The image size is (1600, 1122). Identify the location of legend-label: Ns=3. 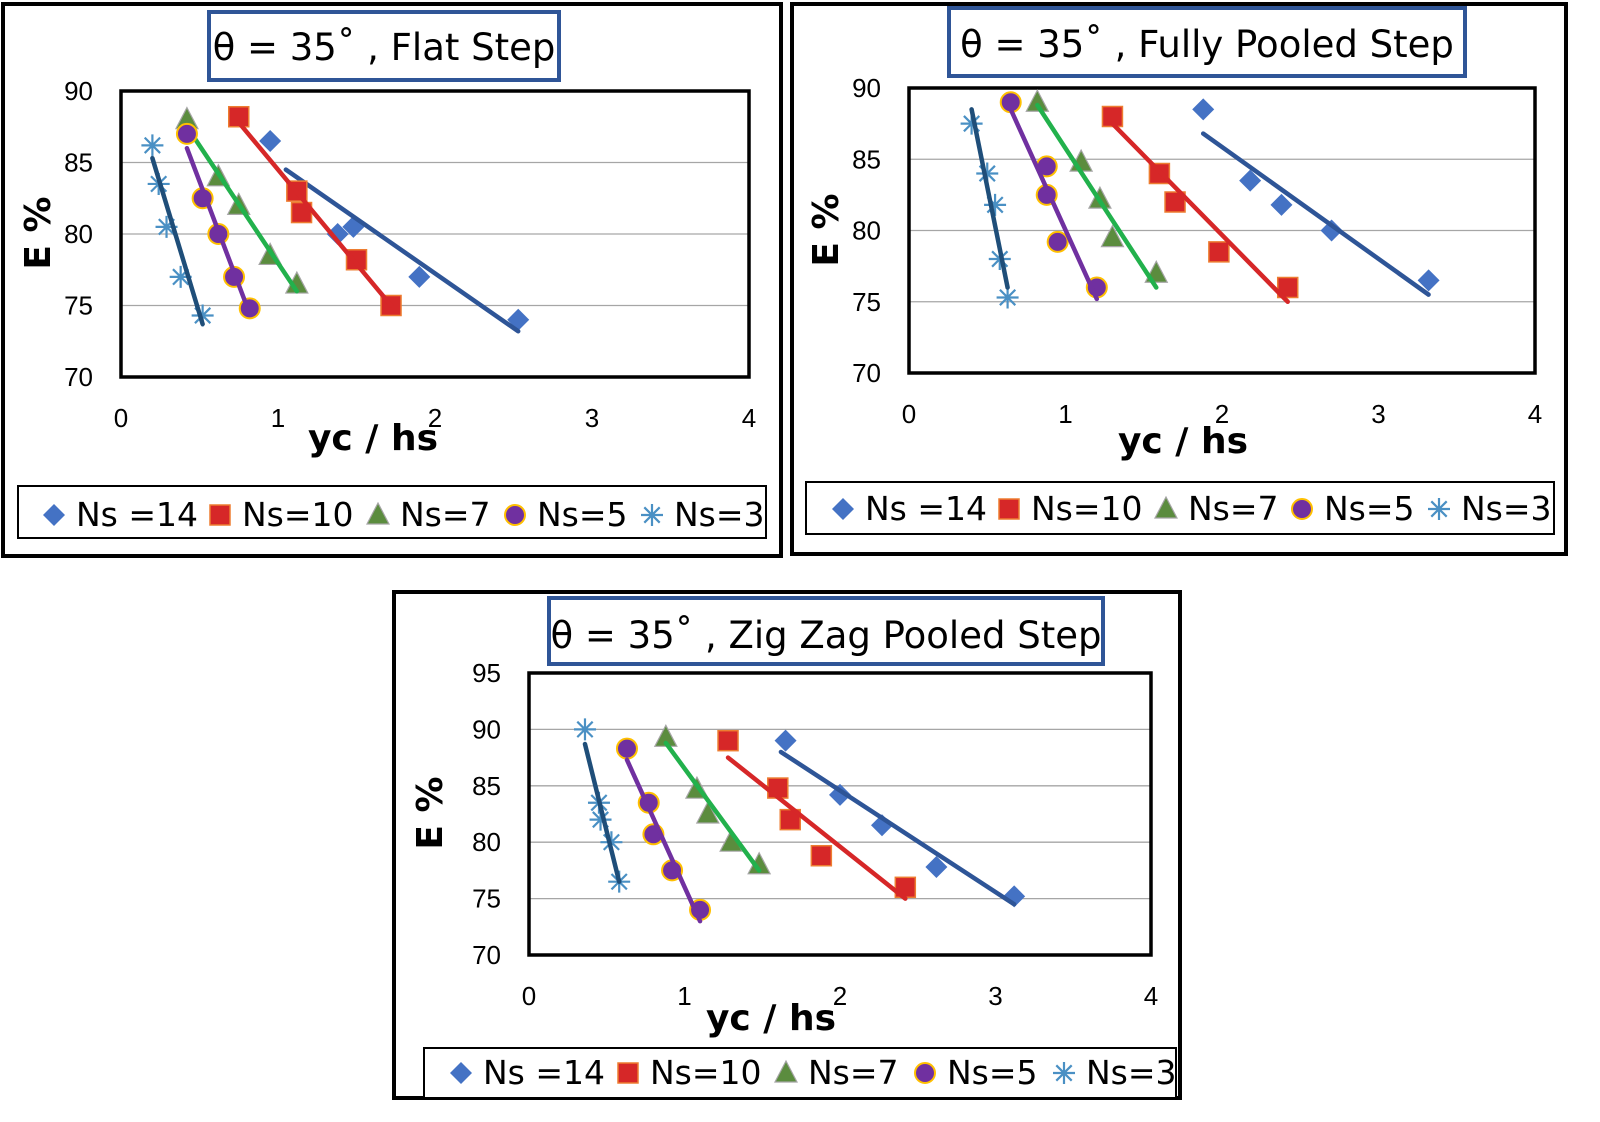
(1506, 508).